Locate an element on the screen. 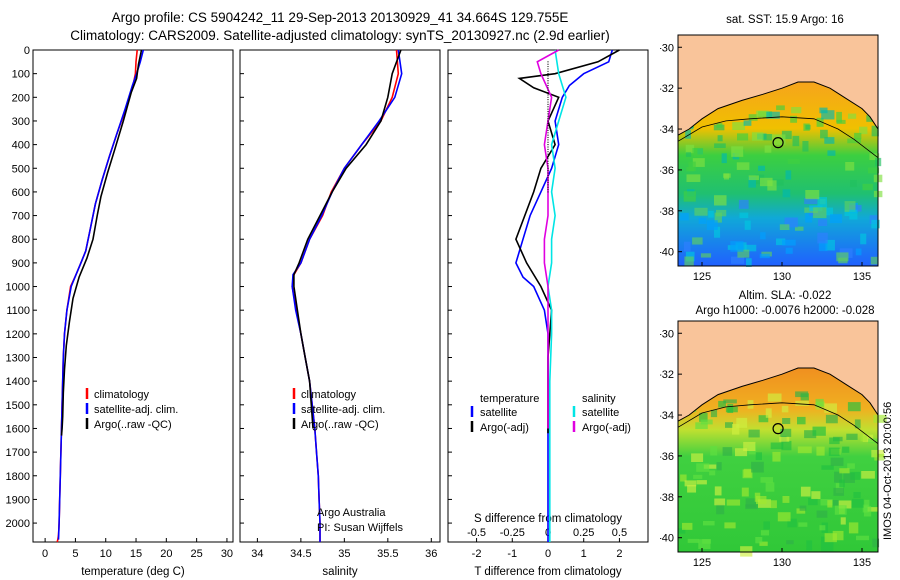 The width and height of the screenshot is (900, 580). map2-title-line-1: Altim. SLA: -0.022 is located at coordinates (785, 296).